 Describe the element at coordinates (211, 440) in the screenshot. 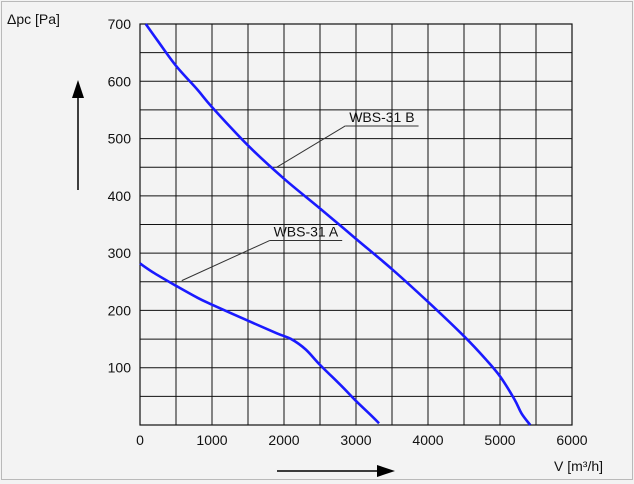

I see `x-tick-label: 1000` at that location.